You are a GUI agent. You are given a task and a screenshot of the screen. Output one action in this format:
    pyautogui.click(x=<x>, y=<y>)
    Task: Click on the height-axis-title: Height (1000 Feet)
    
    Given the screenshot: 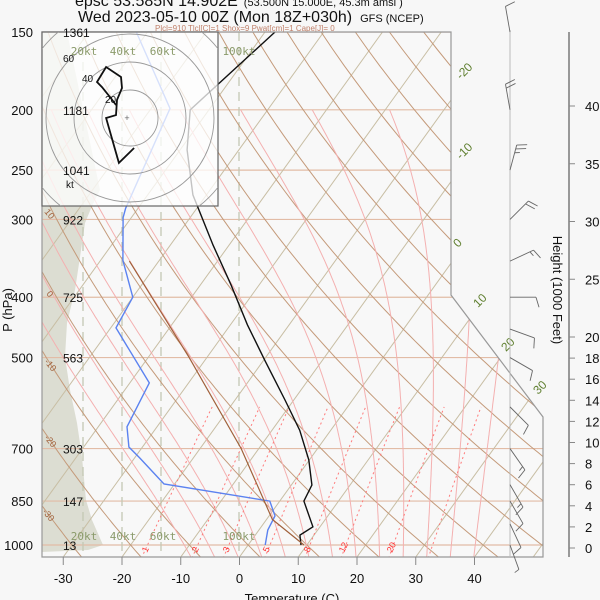 What is the action you would take?
    pyautogui.click(x=557, y=290)
    